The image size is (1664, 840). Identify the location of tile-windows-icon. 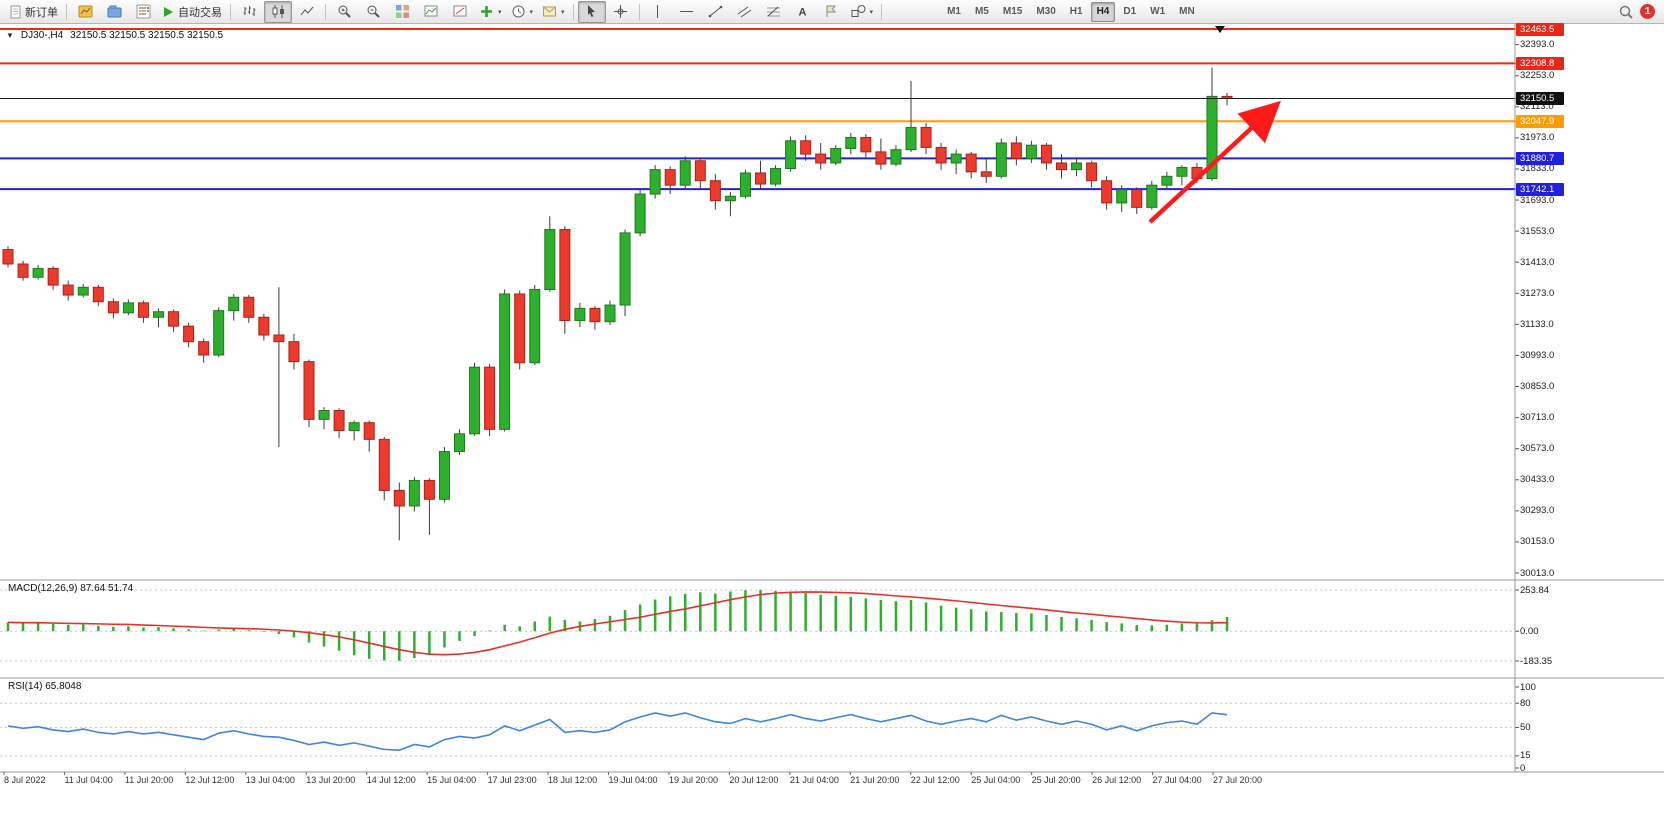
(402, 11).